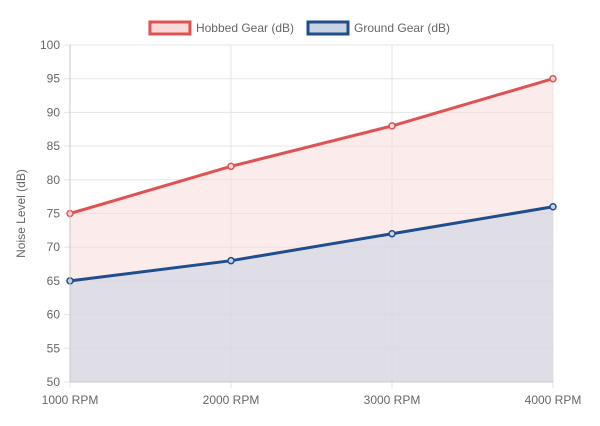 The width and height of the screenshot is (600, 426). Describe the element at coordinates (54, 79) in the screenshot. I see `y-tick-label: 95` at that location.